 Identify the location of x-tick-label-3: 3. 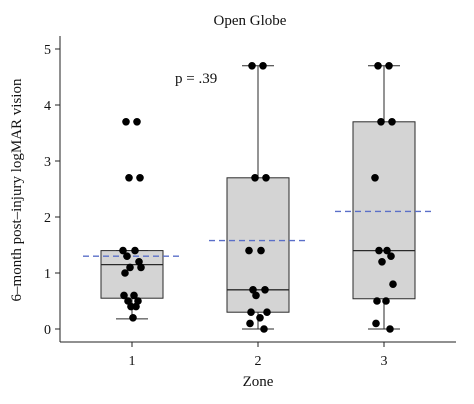
(384, 361).